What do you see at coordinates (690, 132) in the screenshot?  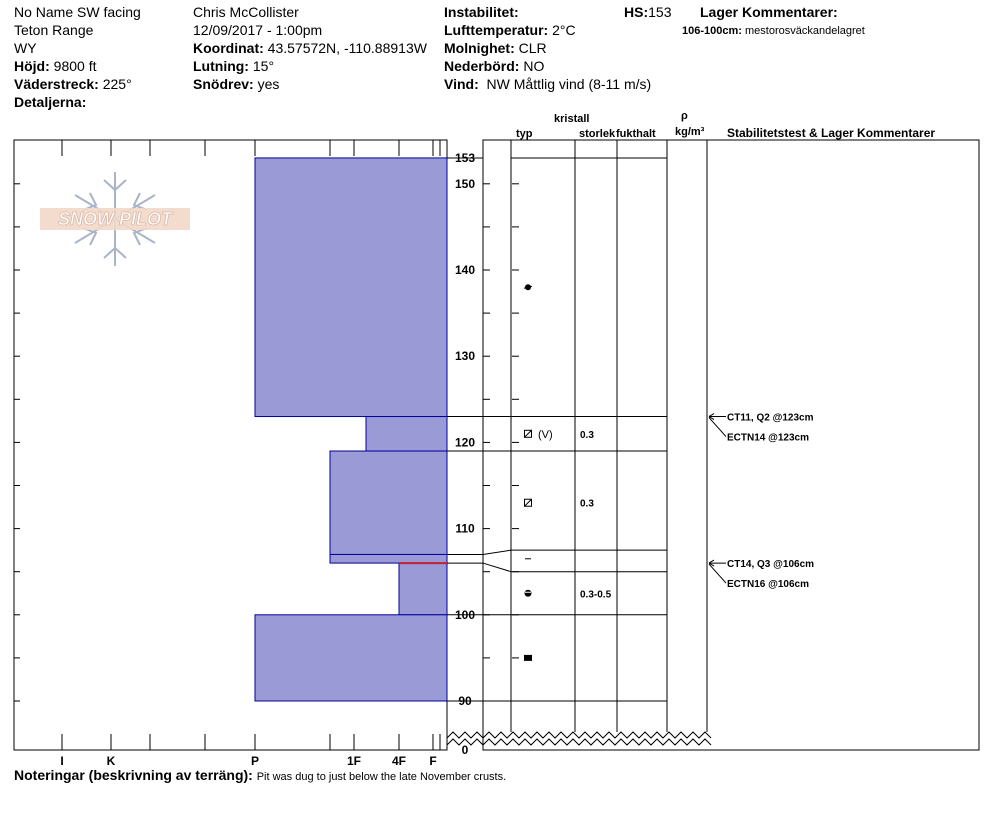 I see `col-density-unit: kg/m³` at bounding box center [690, 132].